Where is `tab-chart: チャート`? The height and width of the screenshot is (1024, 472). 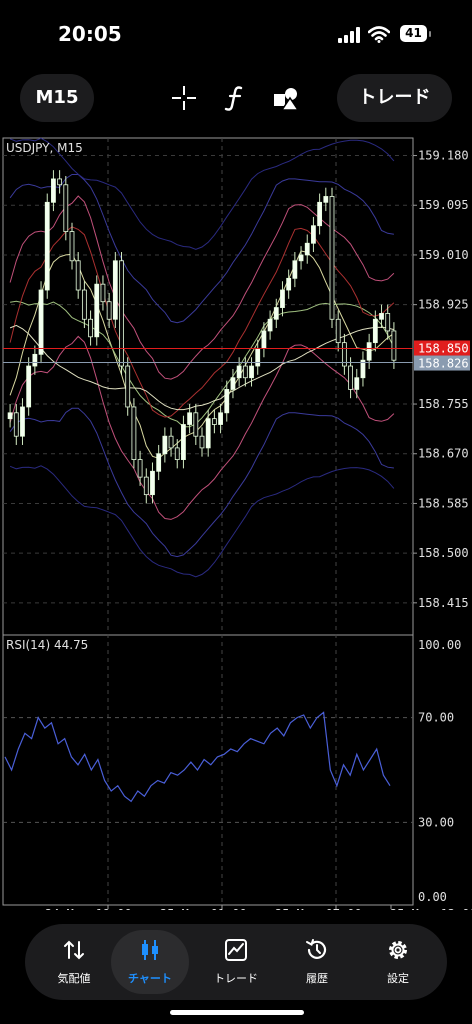 tab-chart: チャート is located at coordinates (150, 962).